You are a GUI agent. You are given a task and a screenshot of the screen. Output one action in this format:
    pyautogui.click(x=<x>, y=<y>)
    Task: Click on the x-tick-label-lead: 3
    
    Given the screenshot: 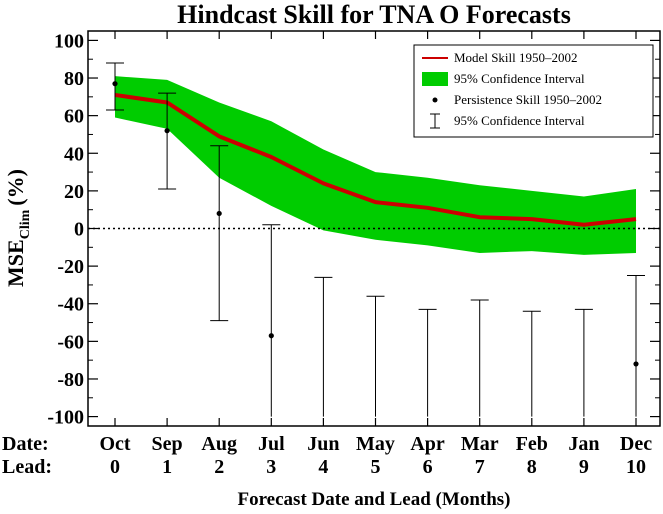 What is the action you would take?
    pyautogui.click(x=271, y=467)
    